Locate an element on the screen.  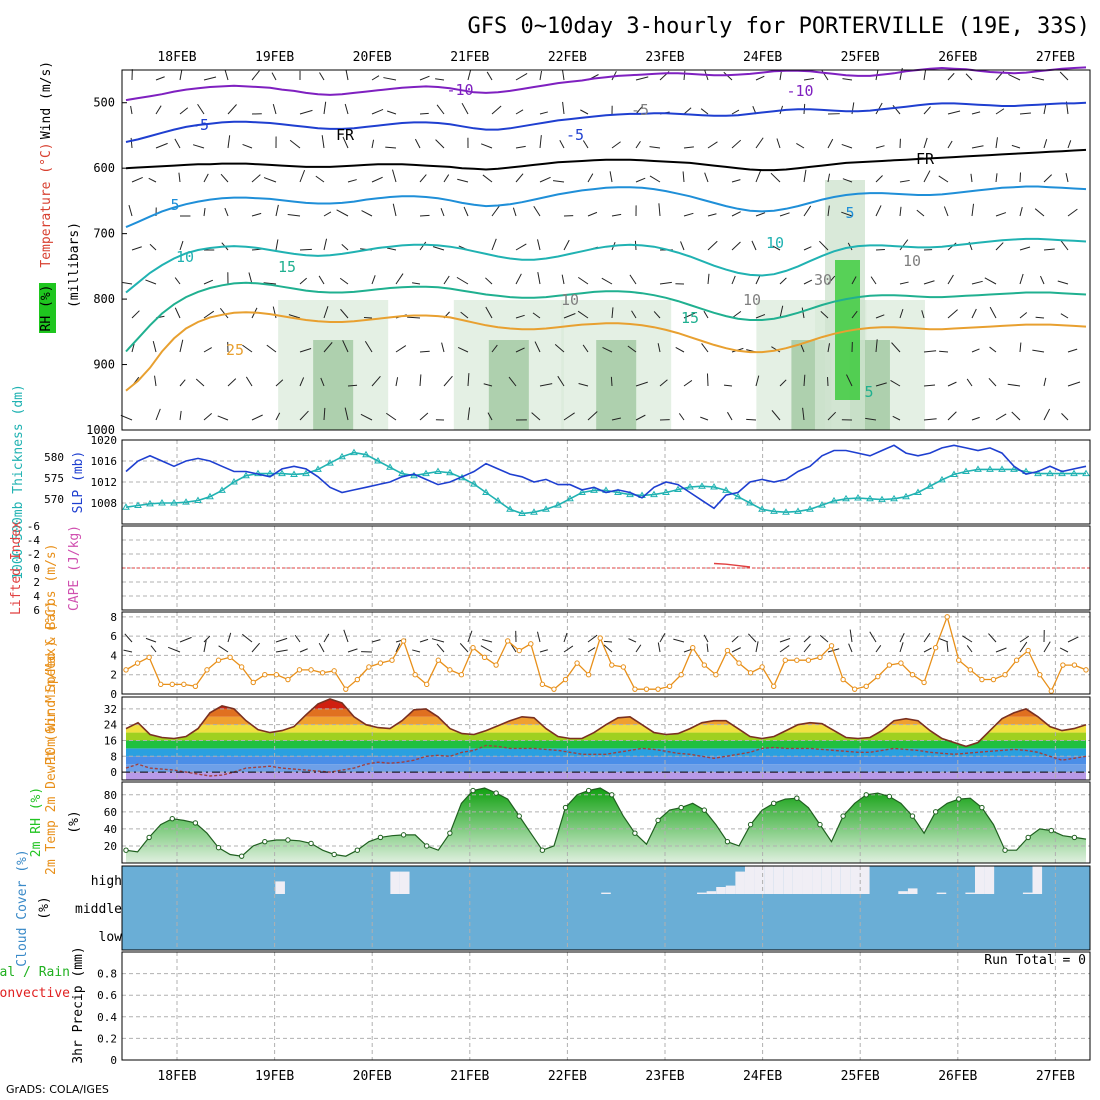
x-tick-label-top: 24FEB is located at coordinates (762, 57).